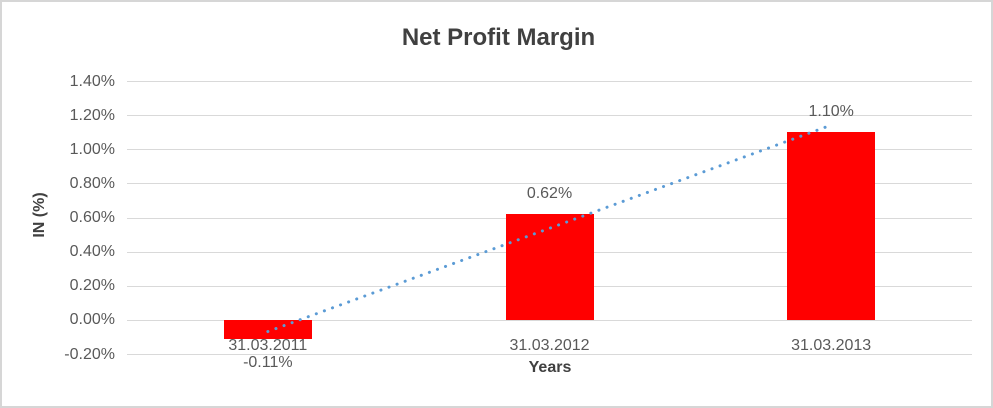  What do you see at coordinates (549, 345) in the screenshot?
I see `x-axis-category-label: 31.03.2012` at bounding box center [549, 345].